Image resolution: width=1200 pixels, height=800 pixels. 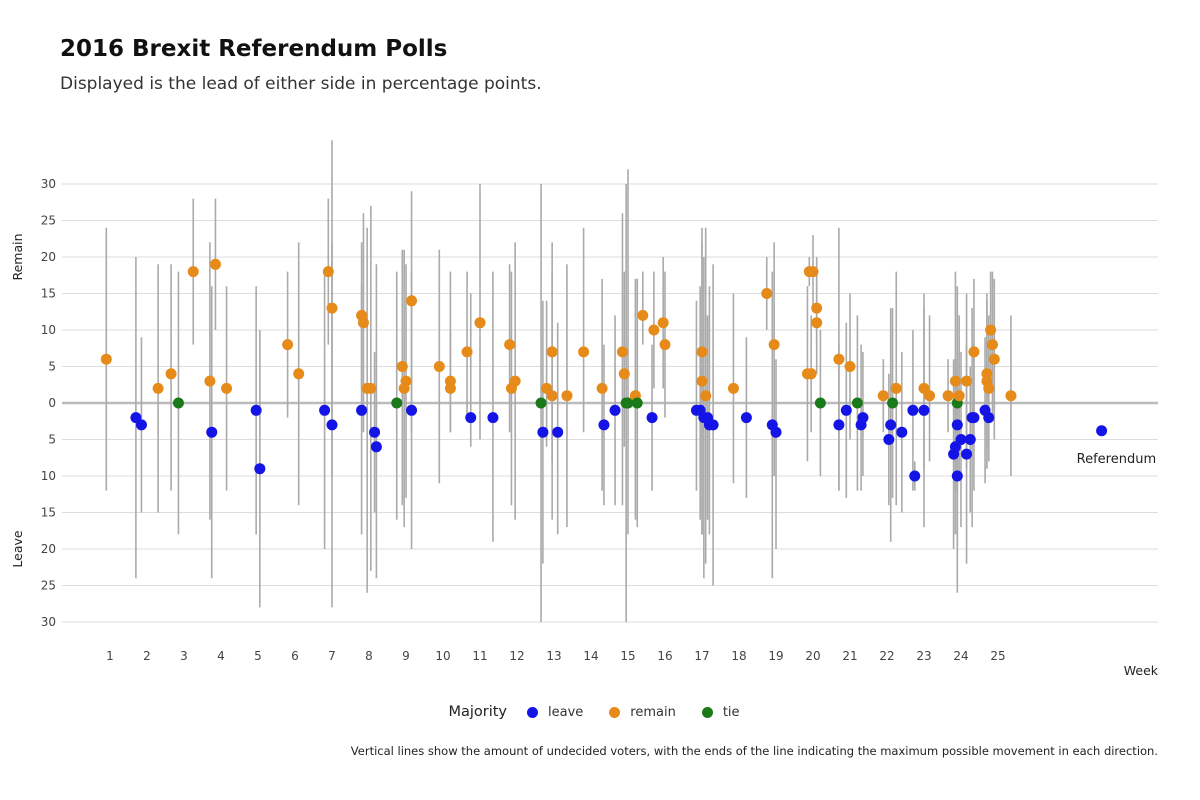 I want to click on x-tick-label: 10, so click(x=442, y=656).